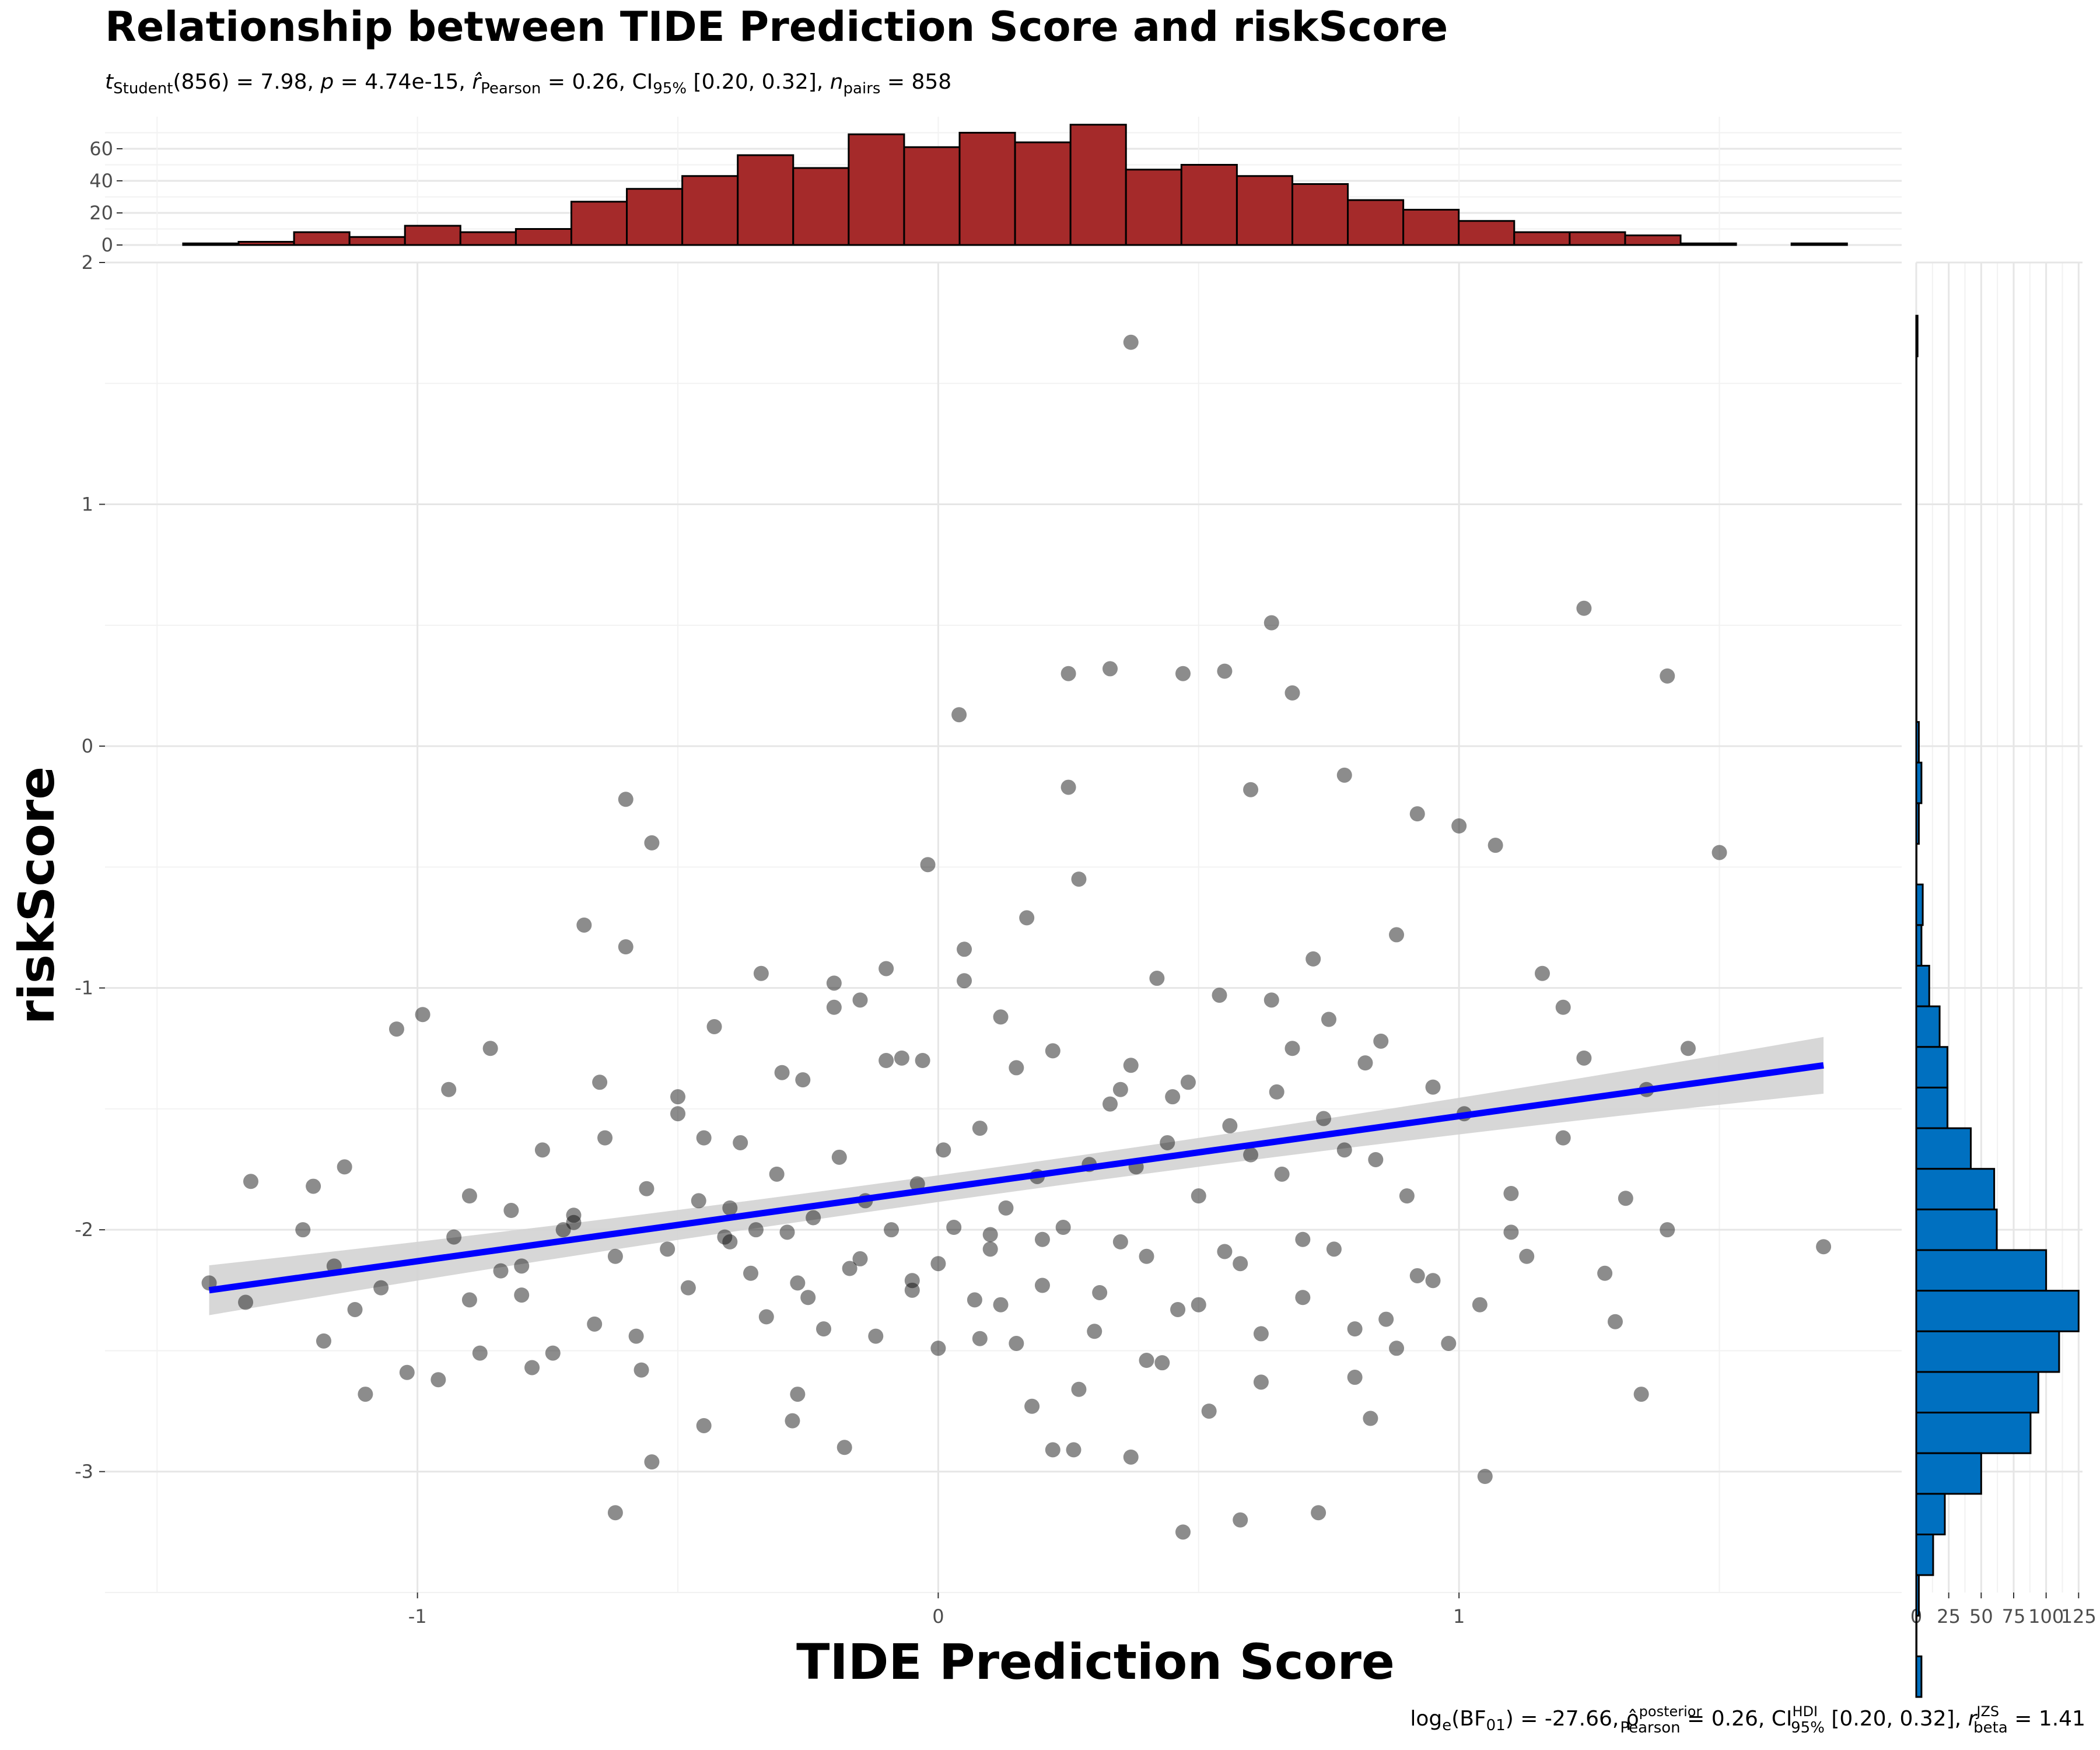 This screenshot has width=2100, height=1750. What do you see at coordinates (143, 88) in the screenshot?
I see `subtitle-t-sub: Student` at bounding box center [143, 88].